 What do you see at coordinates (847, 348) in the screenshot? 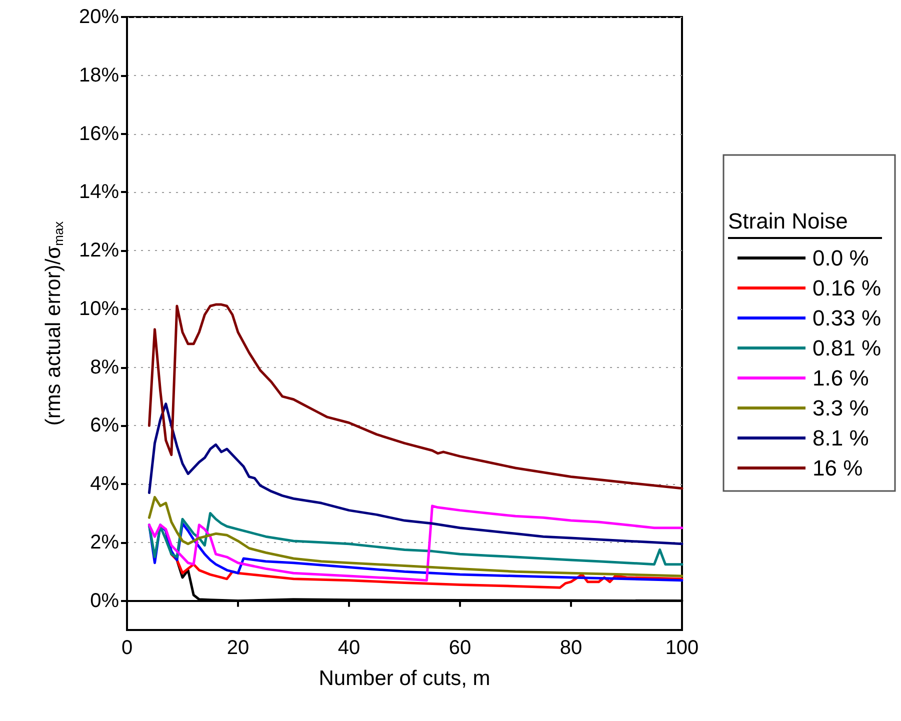
I see `legend-label: 0.81 %` at bounding box center [847, 348].